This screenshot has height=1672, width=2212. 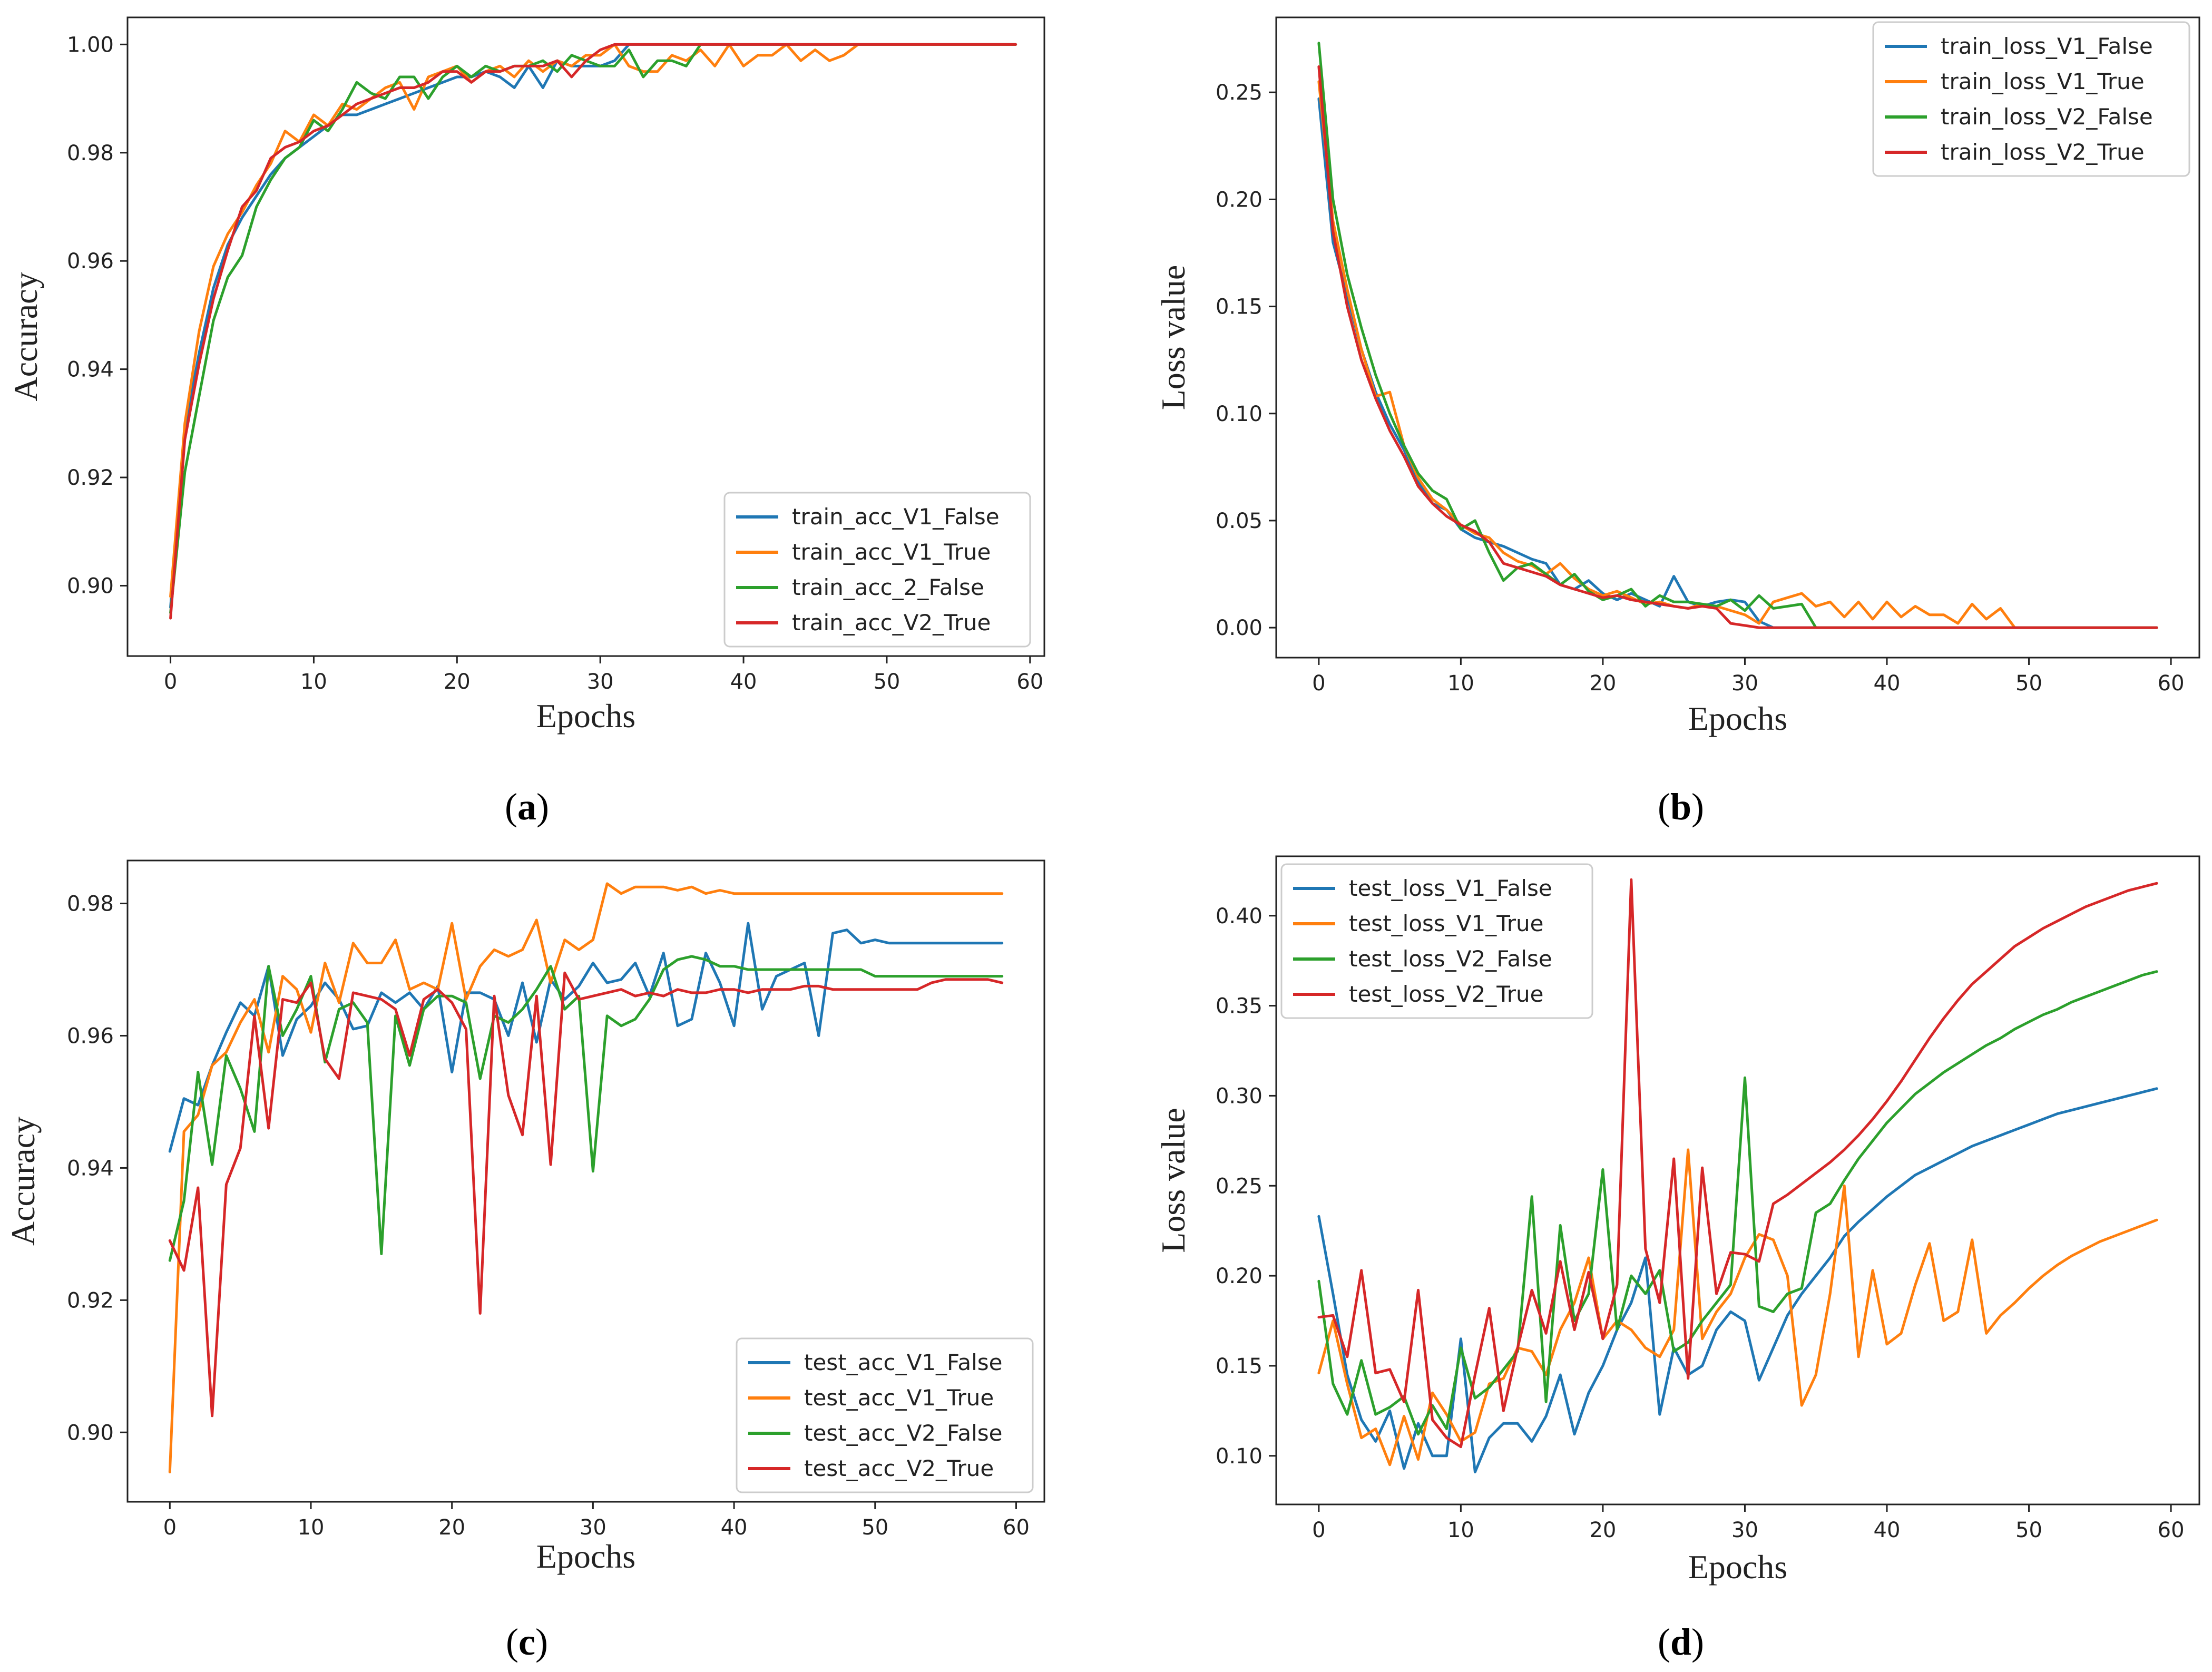 I want to click on y-axis-label: Accuracy, so click(x=23, y=1181).